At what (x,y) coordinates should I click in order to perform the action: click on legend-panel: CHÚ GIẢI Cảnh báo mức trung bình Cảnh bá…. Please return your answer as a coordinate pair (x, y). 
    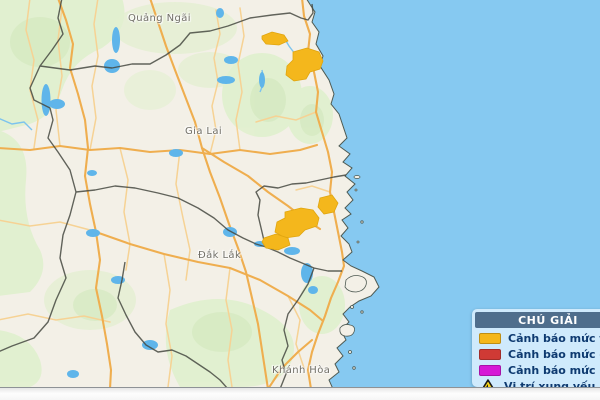
    Looking at the image, I should click on (536, 348).